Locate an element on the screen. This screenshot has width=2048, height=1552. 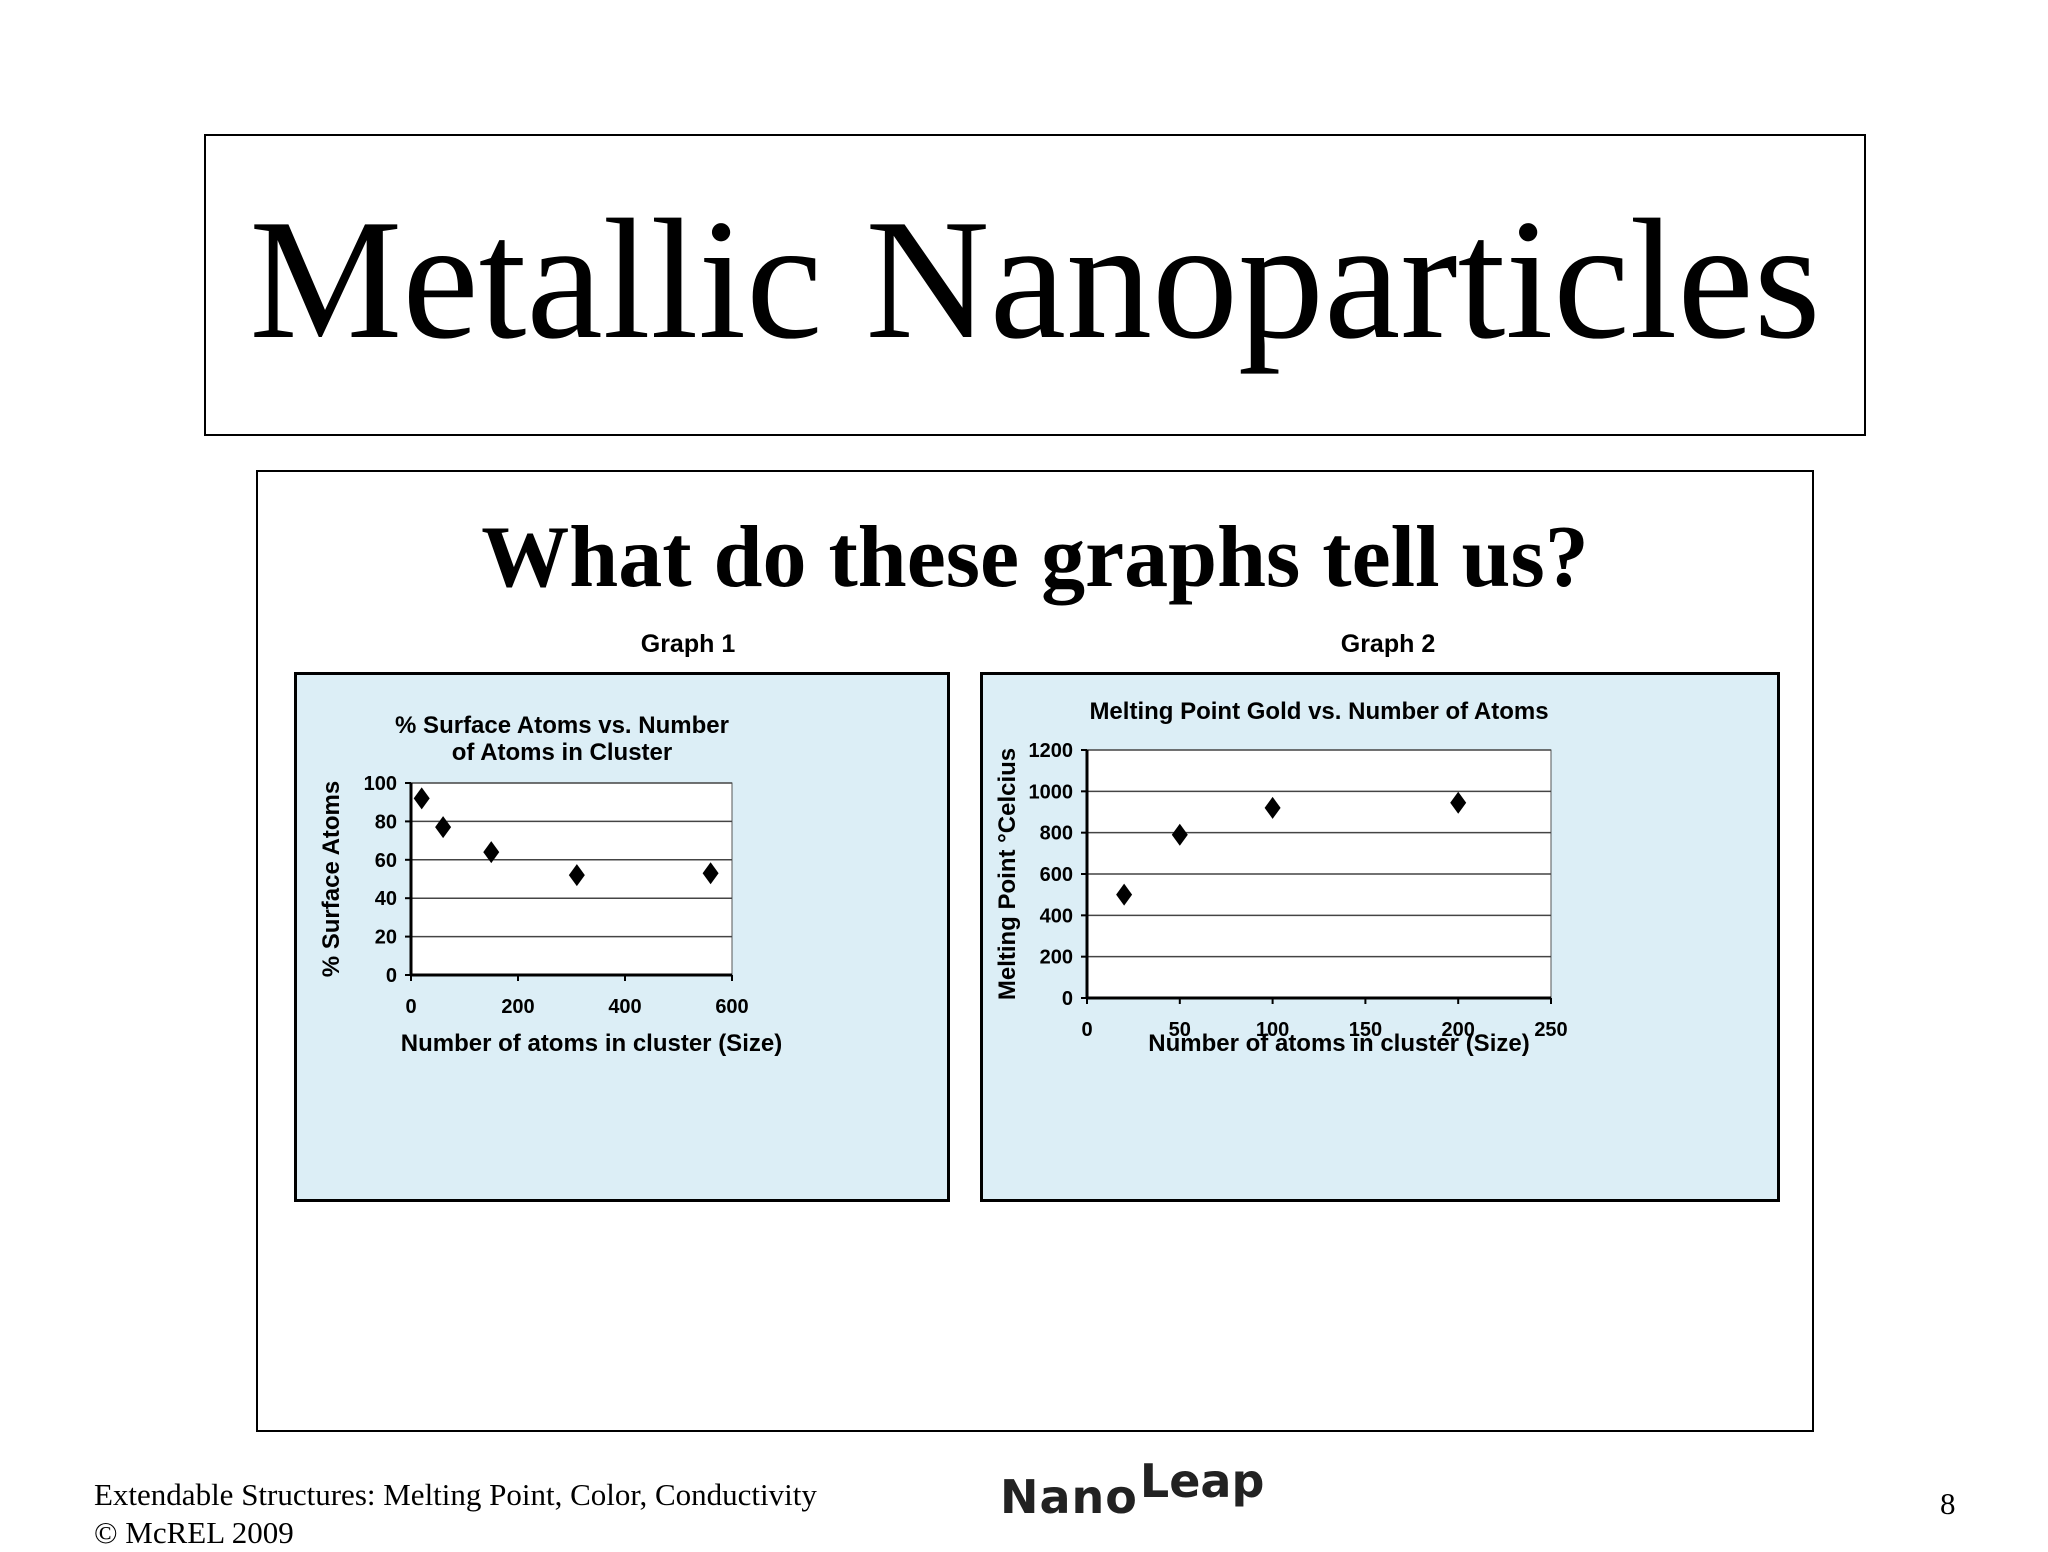
footer-copyright: © McREL 2009 is located at coordinates (194, 1532).